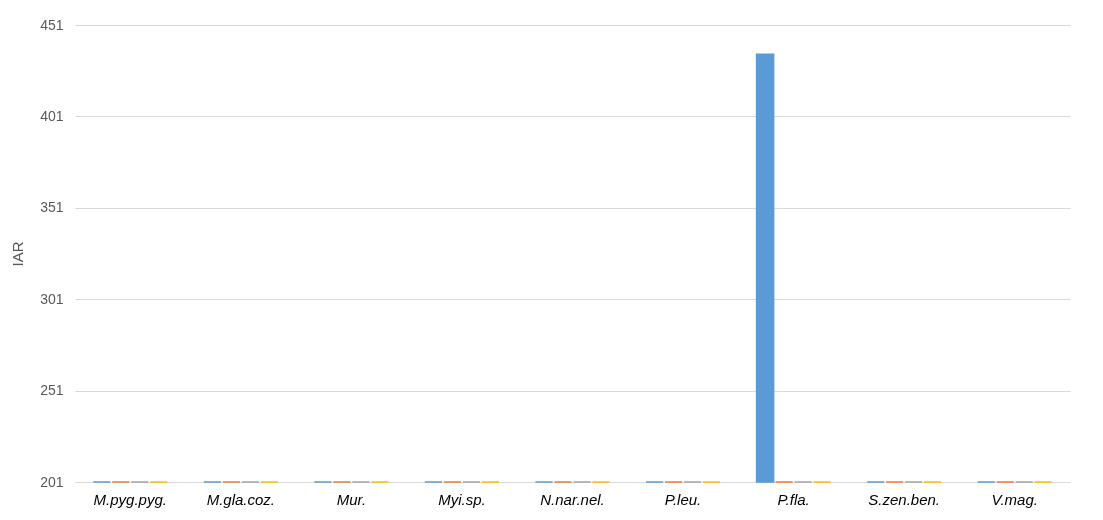 This screenshot has width=1103, height=520. What do you see at coordinates (52, 24) in the screenshot?
I see `y-tick-label: 451` at bounding box center [52, 24].